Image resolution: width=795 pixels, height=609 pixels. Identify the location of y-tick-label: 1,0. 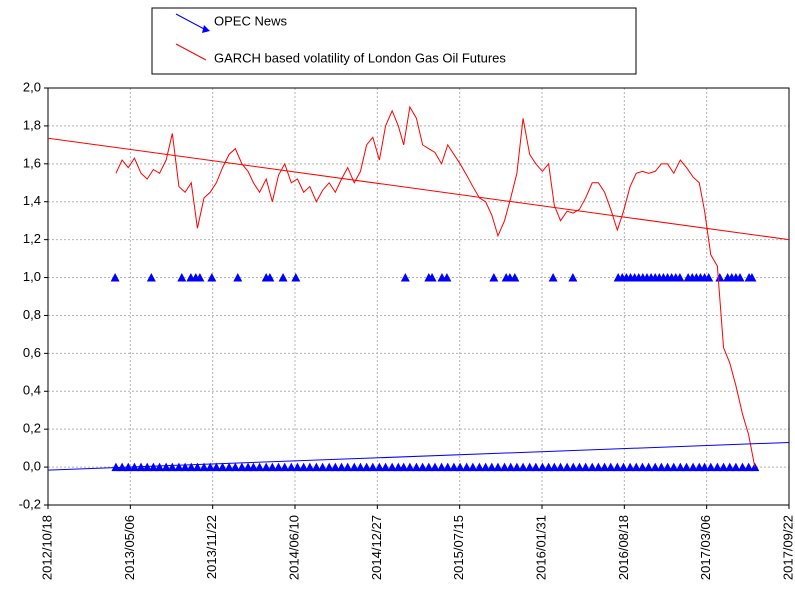
(32, 276).